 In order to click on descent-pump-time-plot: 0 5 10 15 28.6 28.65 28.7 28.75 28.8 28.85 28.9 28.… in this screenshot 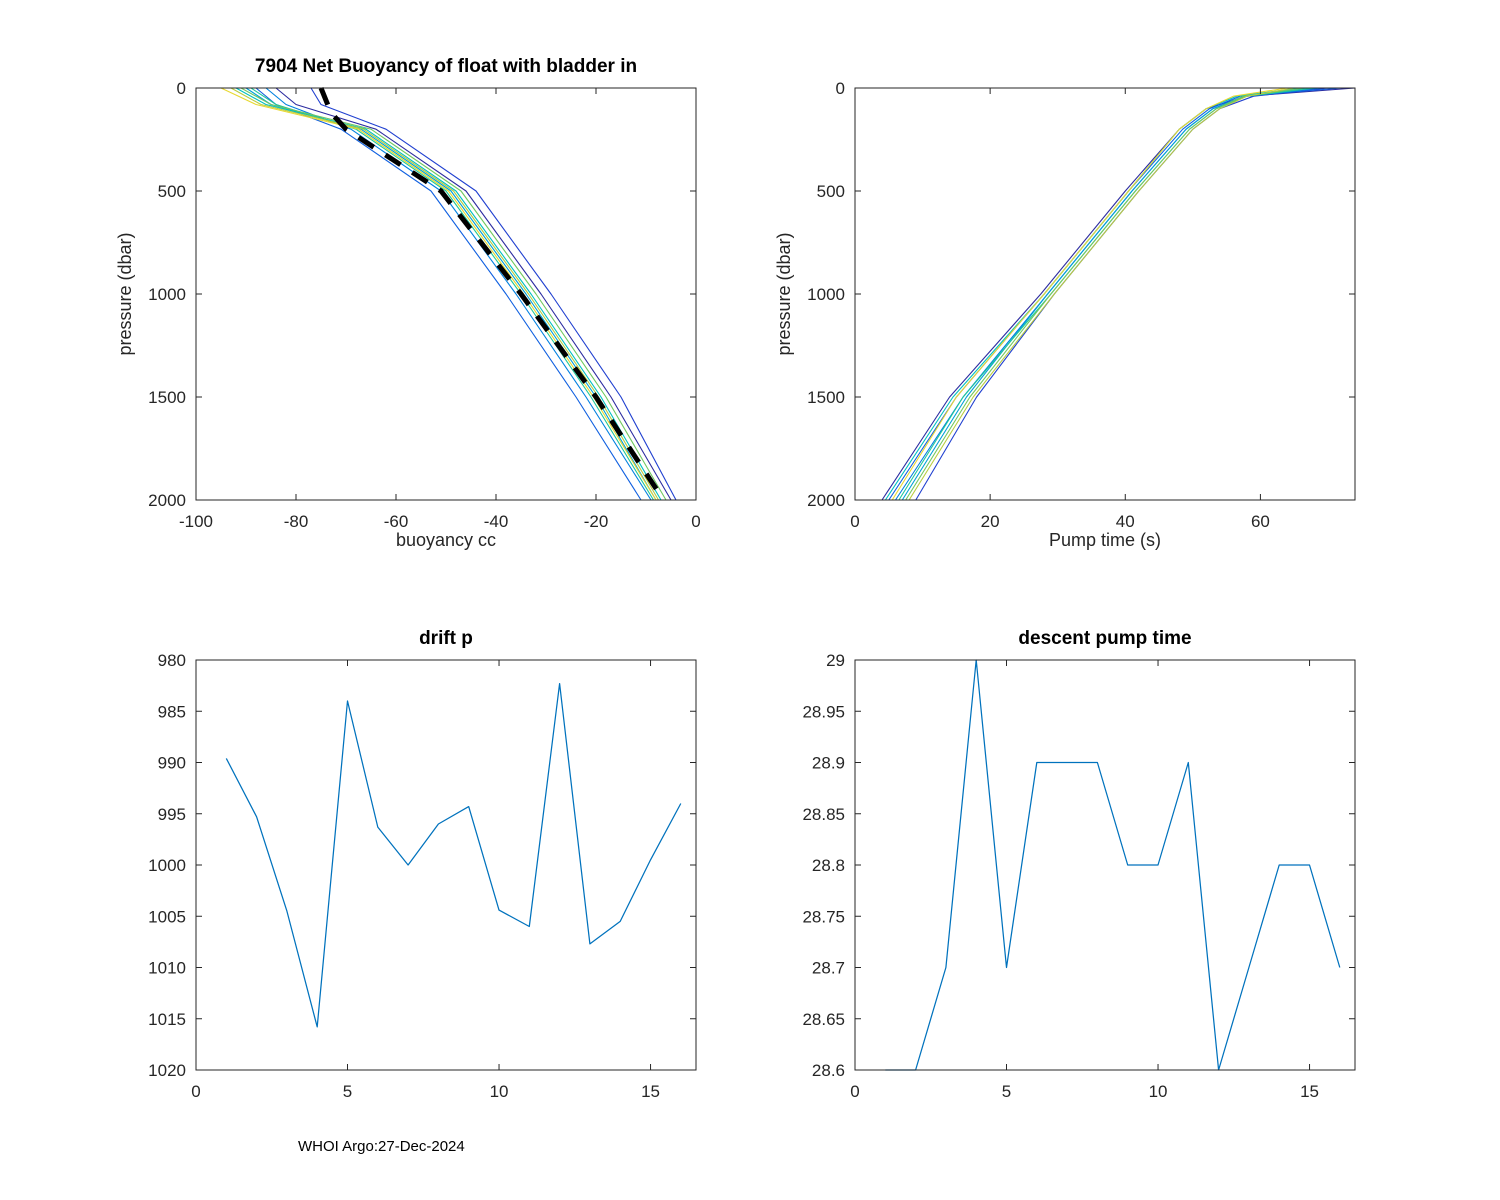, I will do `click(1079, 876)`.